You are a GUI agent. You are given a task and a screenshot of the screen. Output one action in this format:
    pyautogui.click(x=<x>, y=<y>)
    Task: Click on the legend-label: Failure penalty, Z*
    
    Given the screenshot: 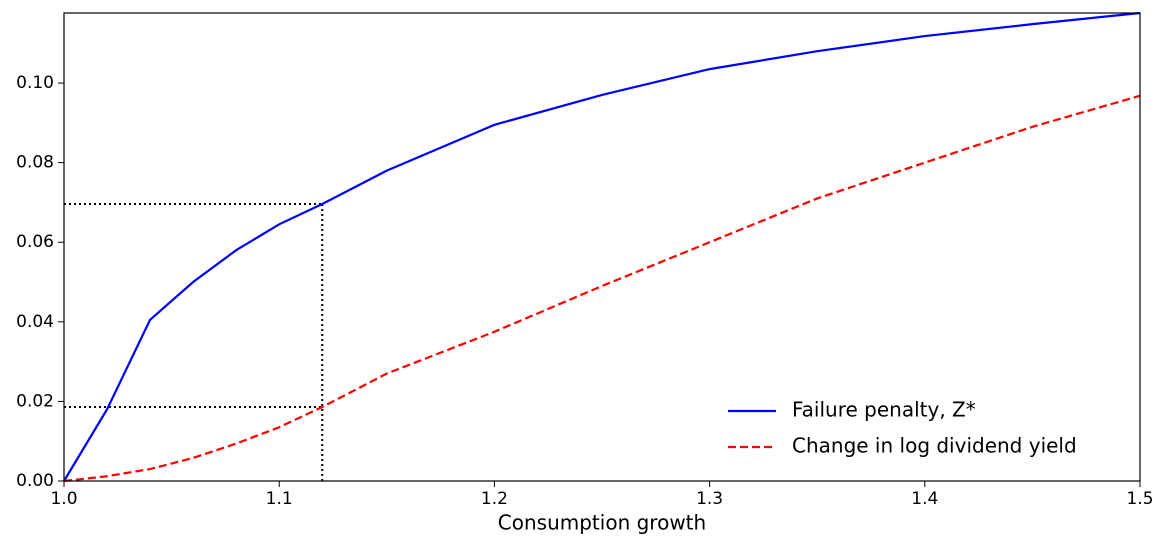 What is the action you would take?
    pyautogui.click(x=884, y=410)
    